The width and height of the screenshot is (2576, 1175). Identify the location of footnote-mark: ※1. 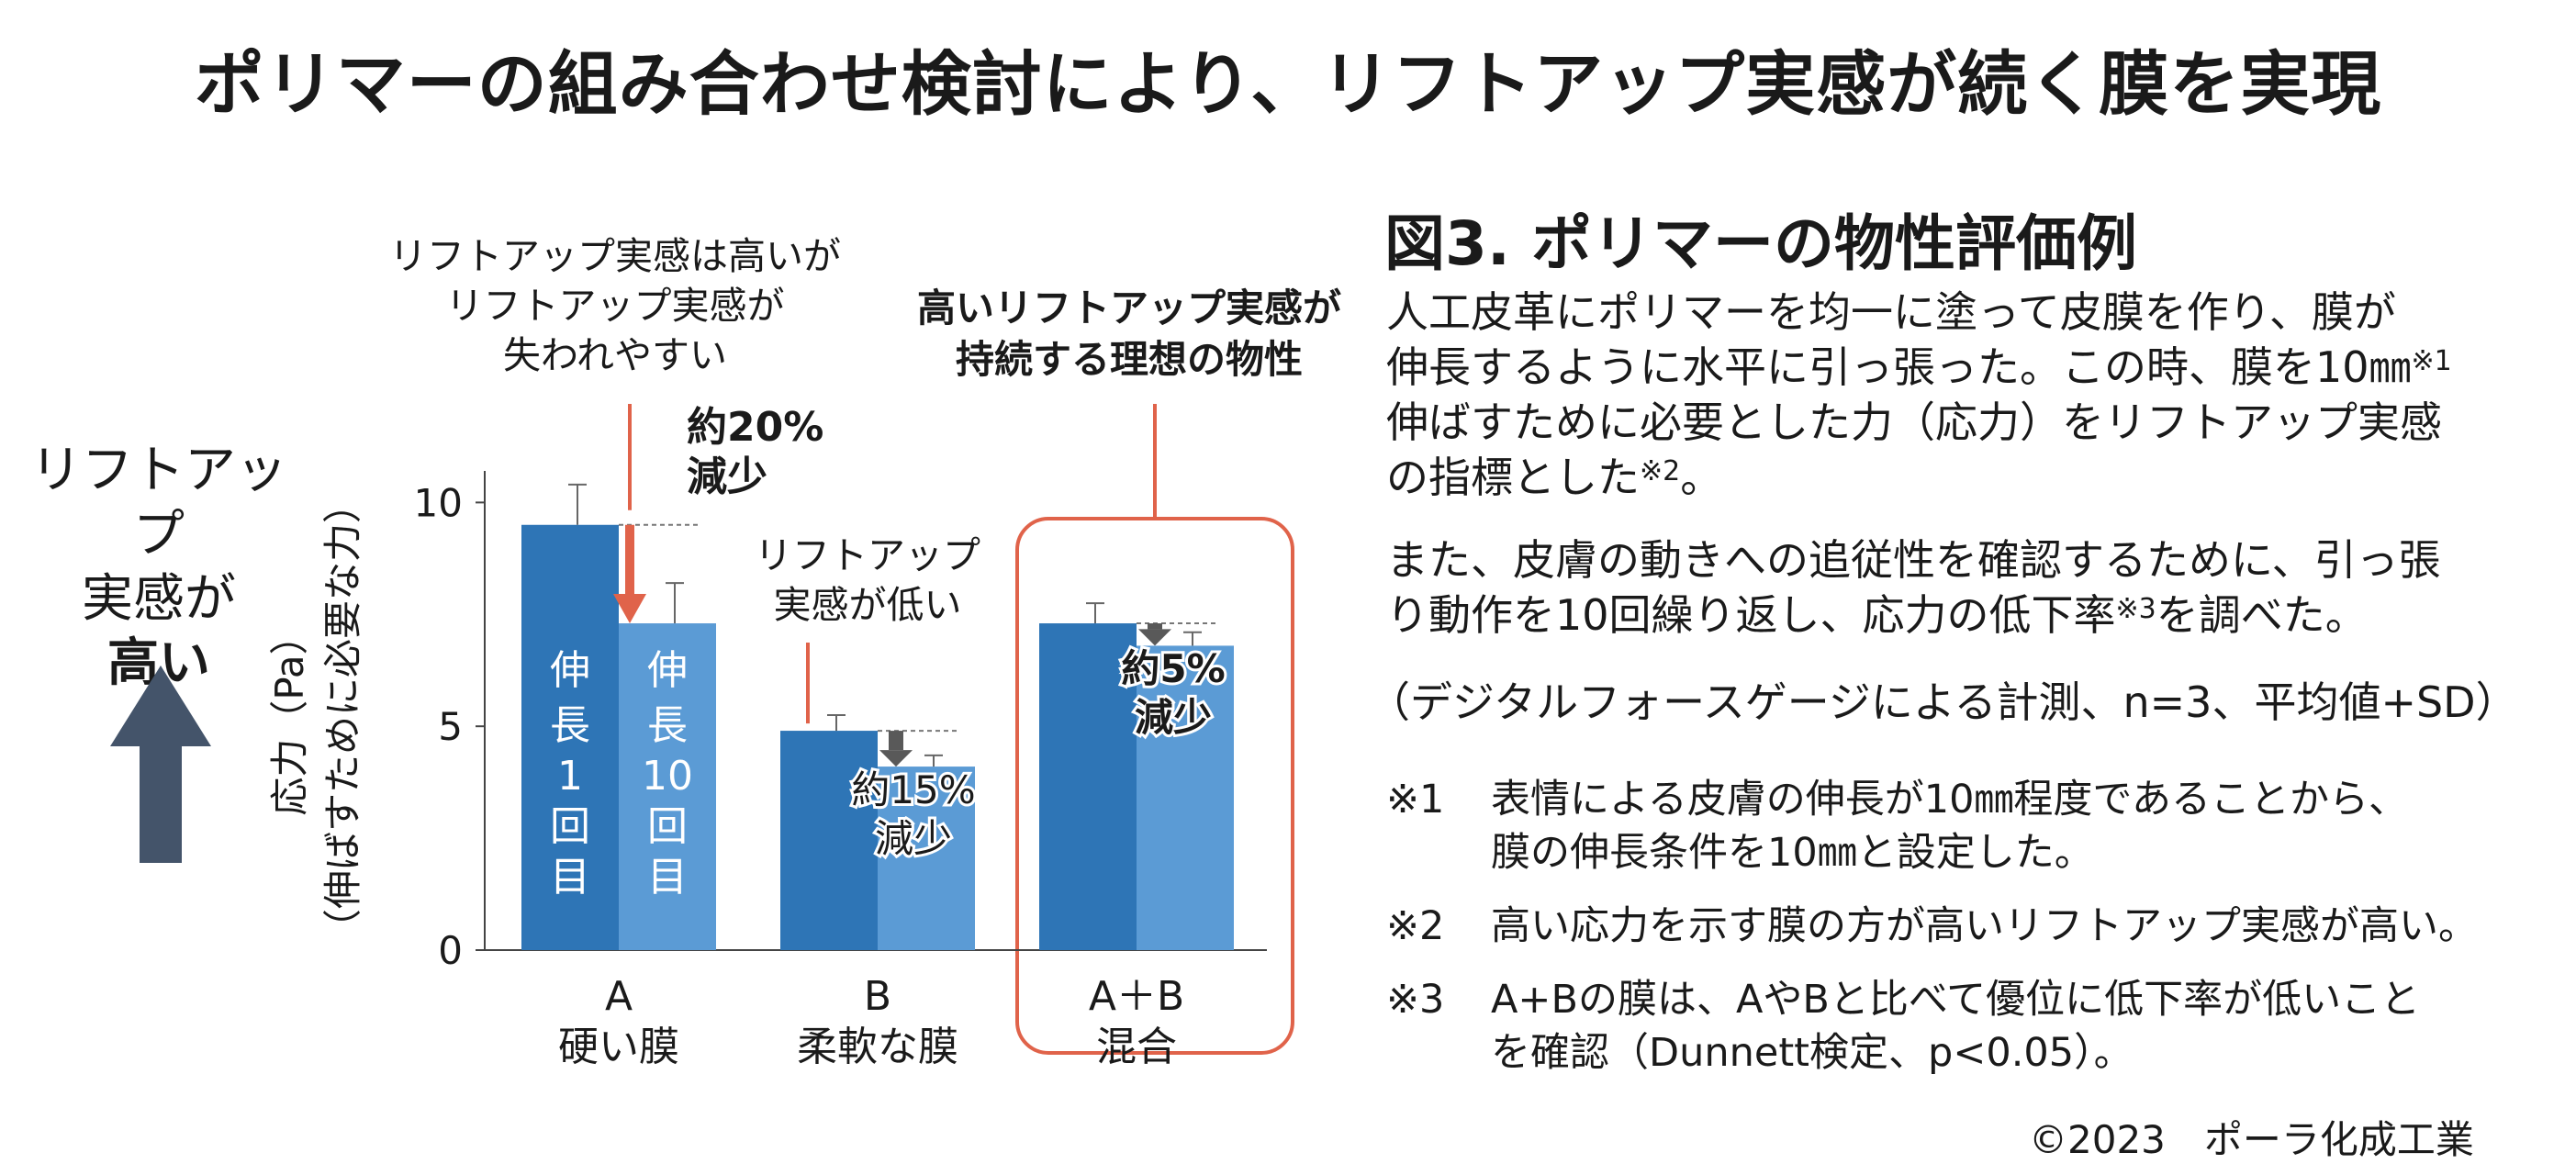
(1415, 799).